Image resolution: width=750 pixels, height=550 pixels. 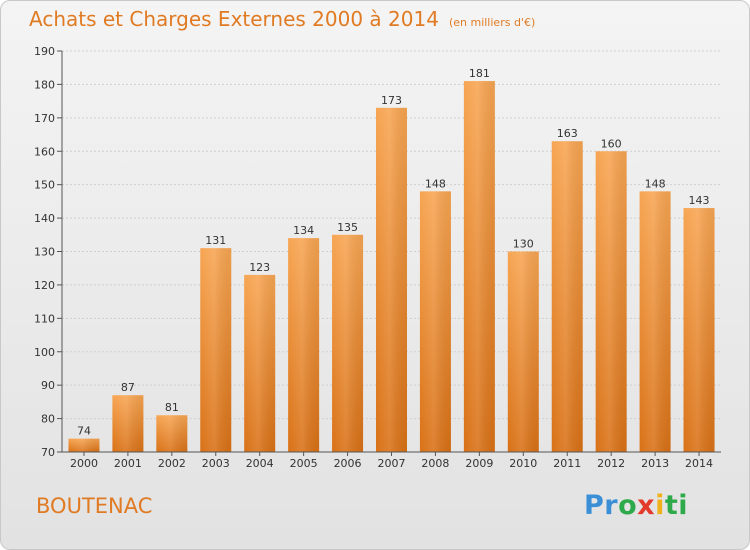 What do you see at coordinates (492, 22) in the screenshot?
I see `chart-subtitle: (en milliers d'€)` at bounding box center [492, 22].